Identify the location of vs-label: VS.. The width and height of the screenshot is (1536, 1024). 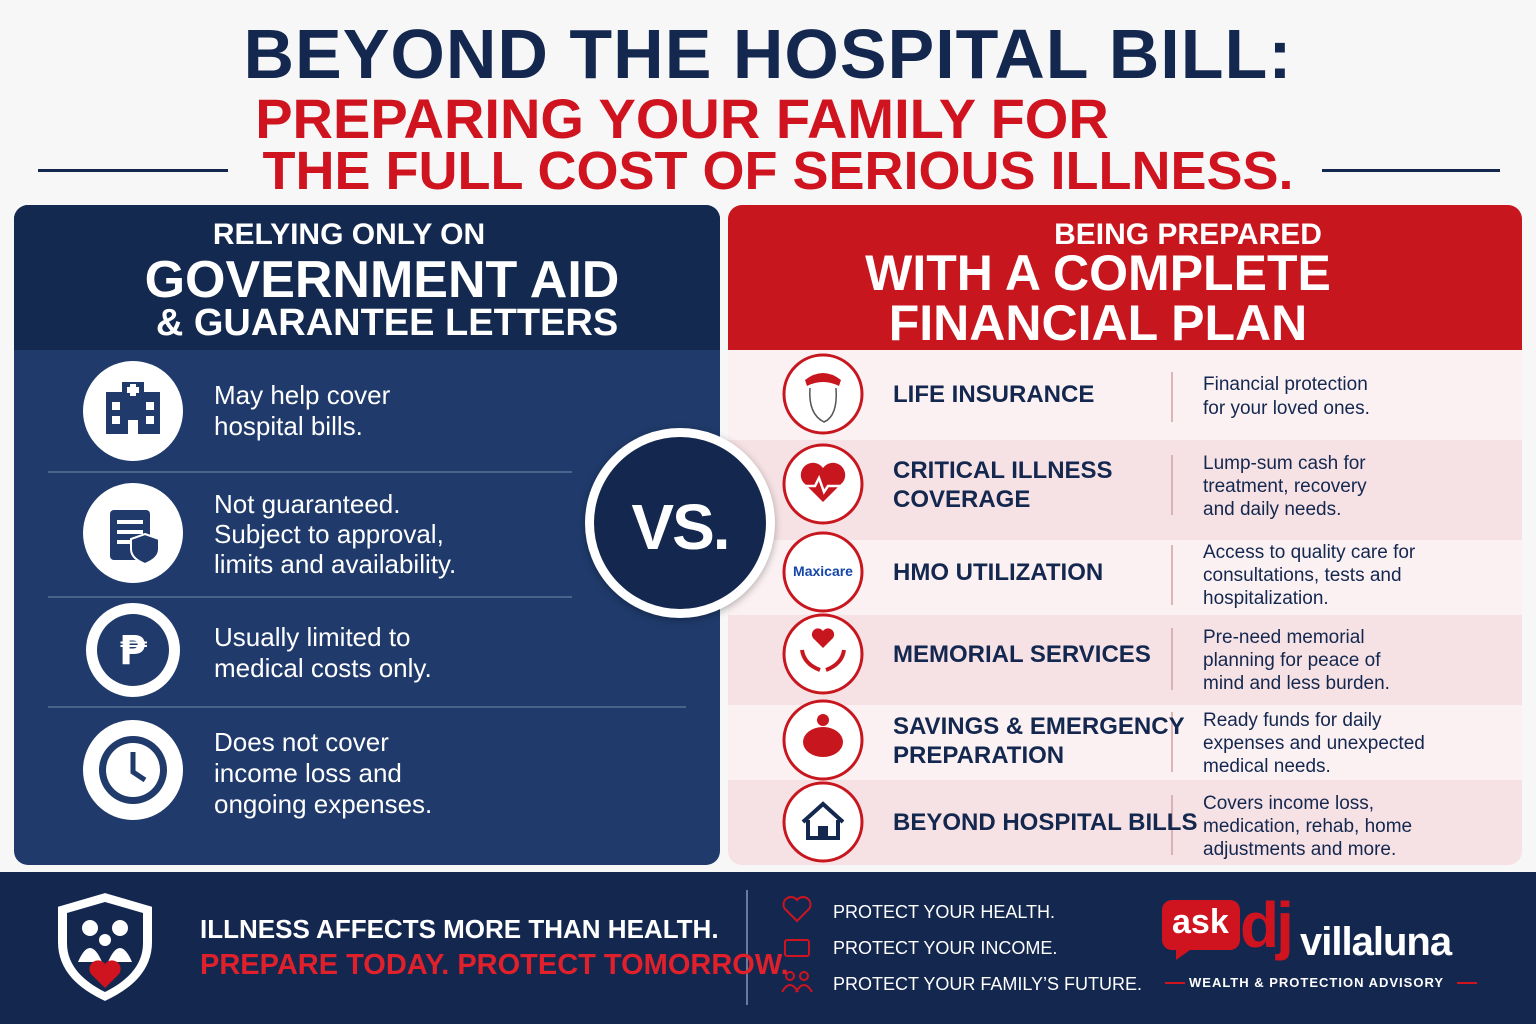
(680, 527).